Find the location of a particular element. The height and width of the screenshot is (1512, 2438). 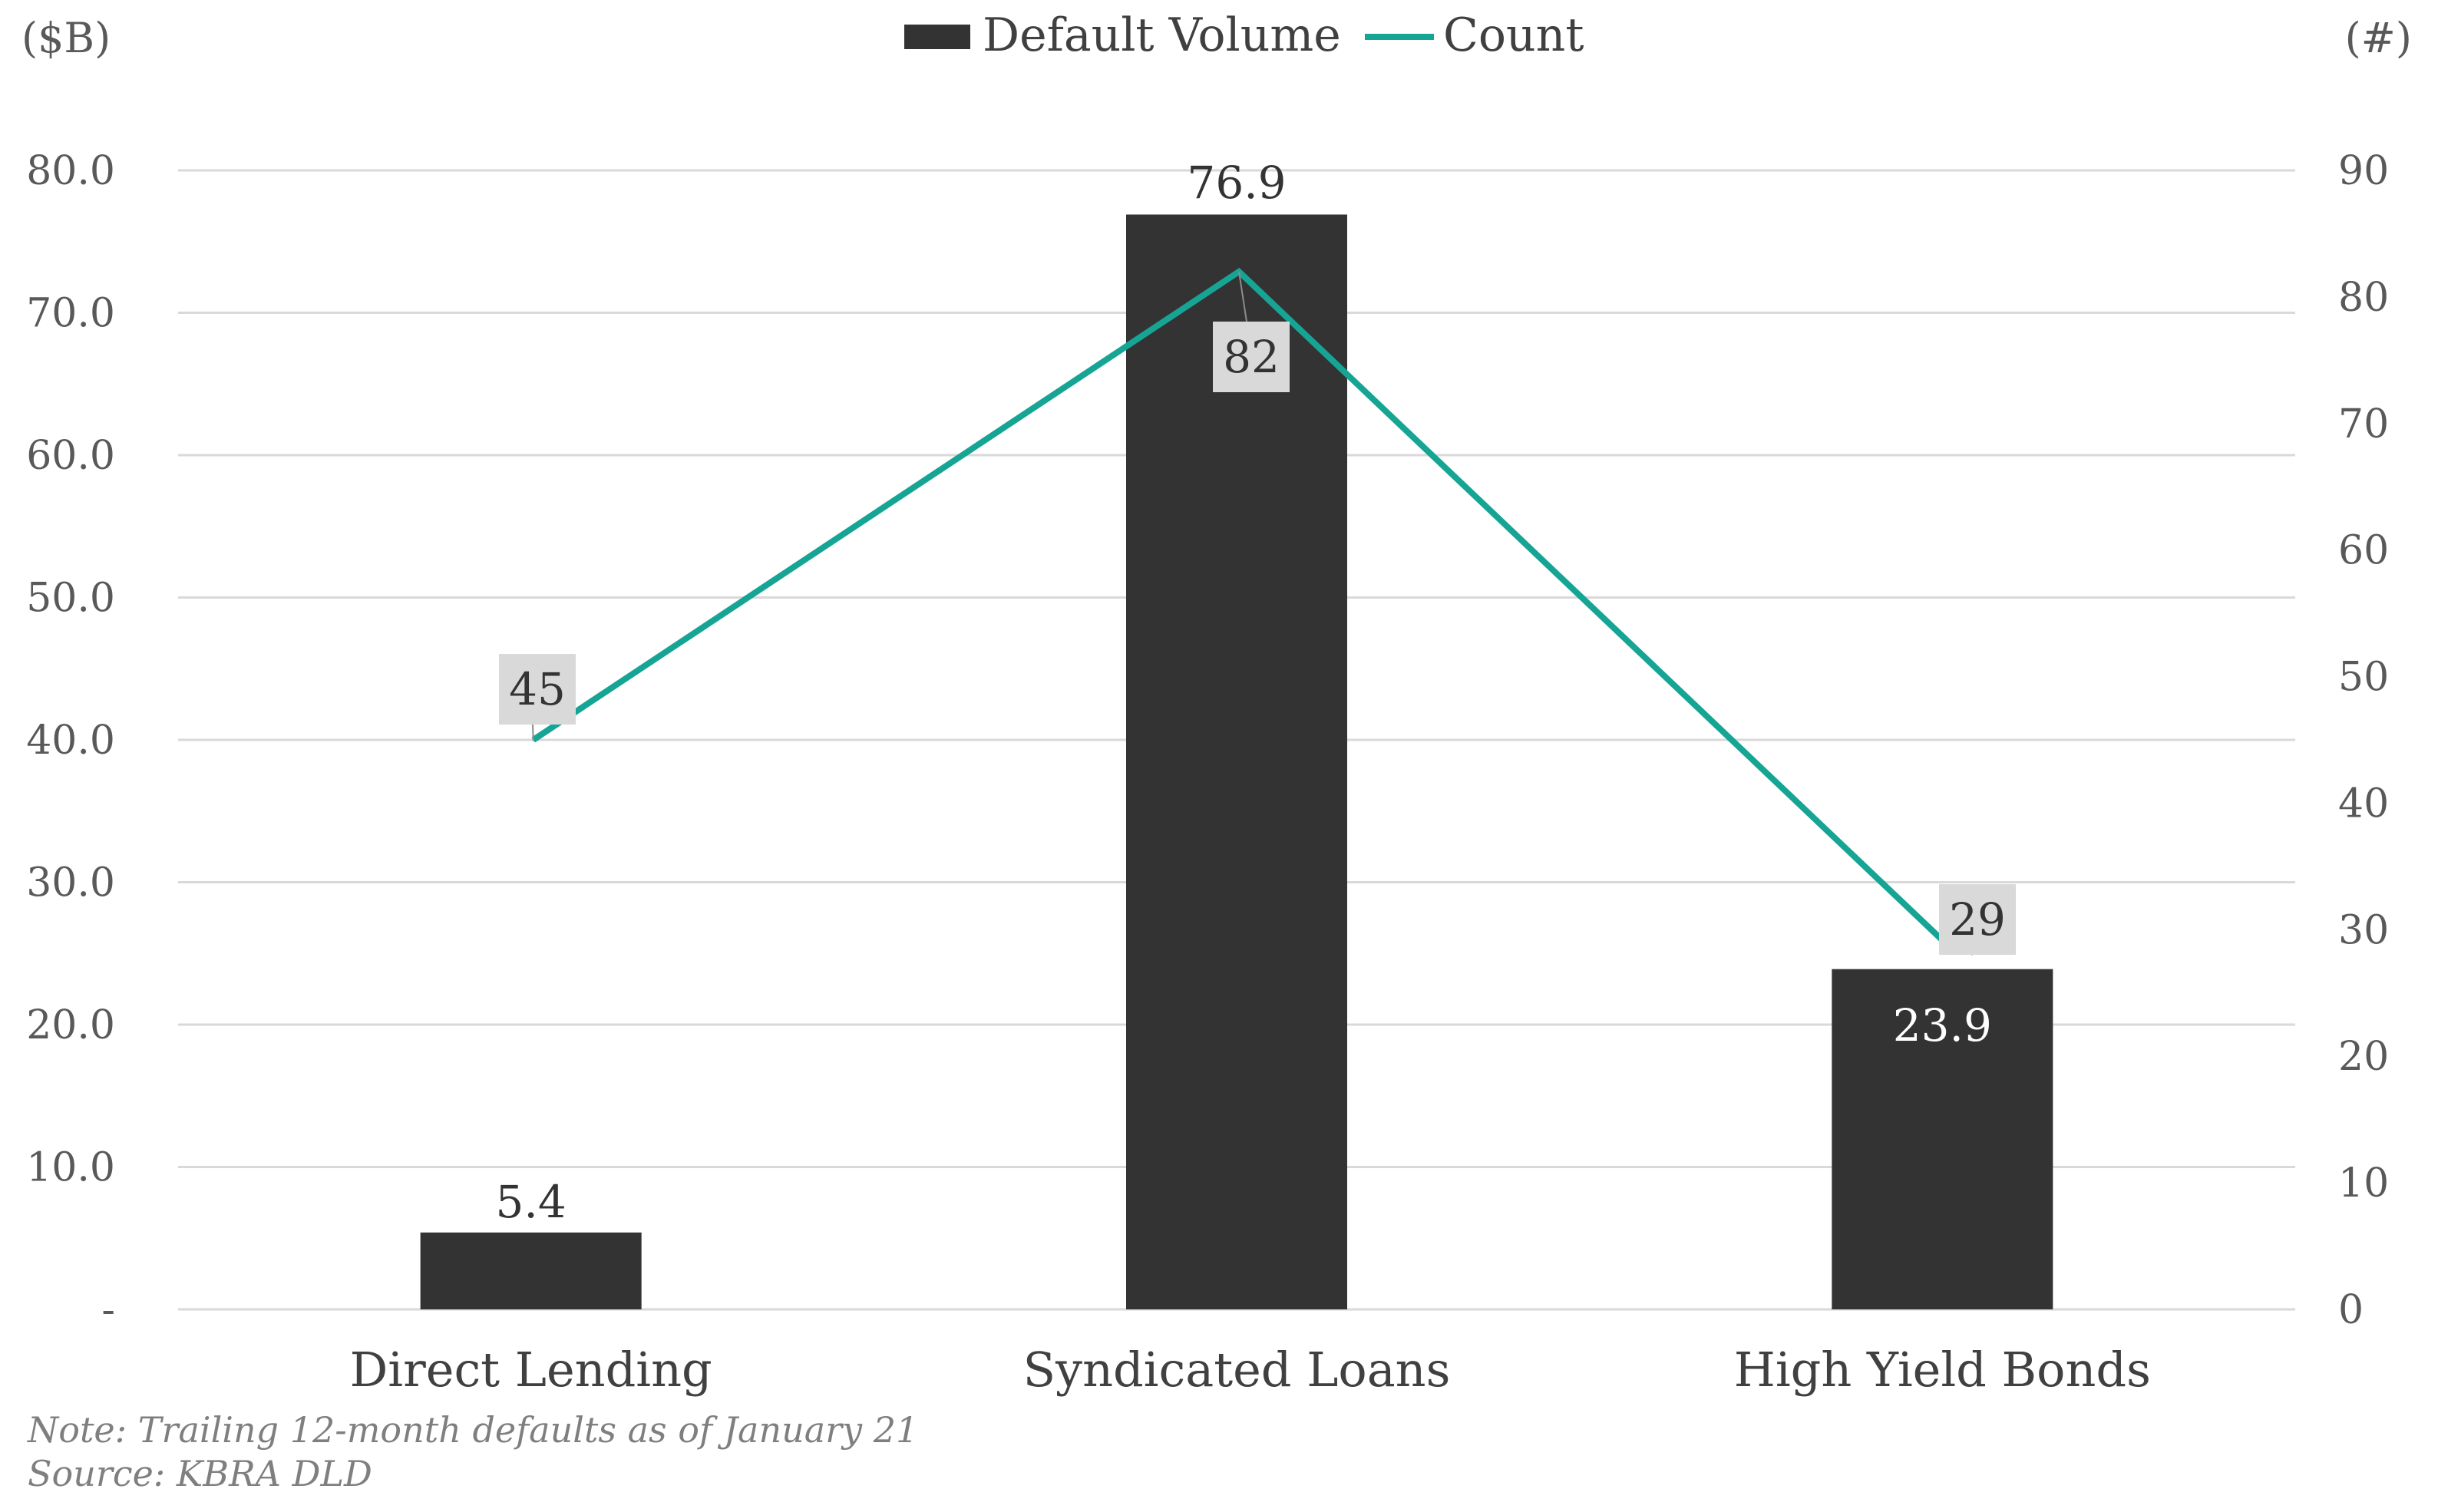

right-tick-label: 10 is located at coordinates (2363, 1184).